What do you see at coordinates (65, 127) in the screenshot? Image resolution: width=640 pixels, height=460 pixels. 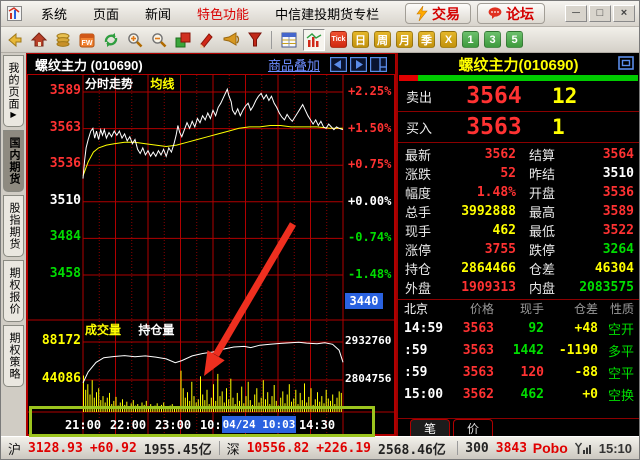 I see `price-axis-label: 3563` at bounding box center [65, 127].